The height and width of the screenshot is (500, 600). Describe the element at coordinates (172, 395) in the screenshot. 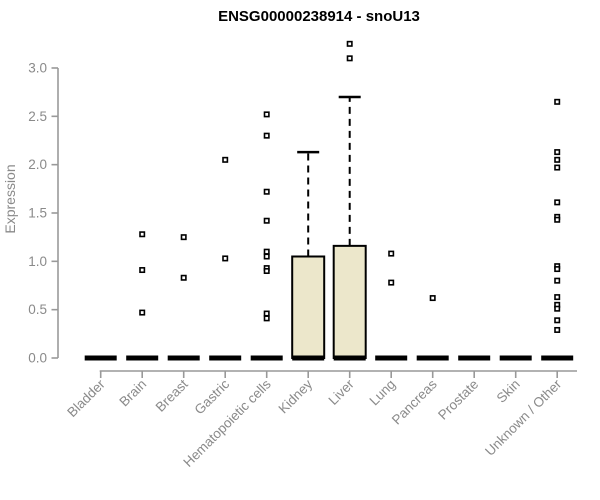

I see `x-tick-label: Breast` at that location.